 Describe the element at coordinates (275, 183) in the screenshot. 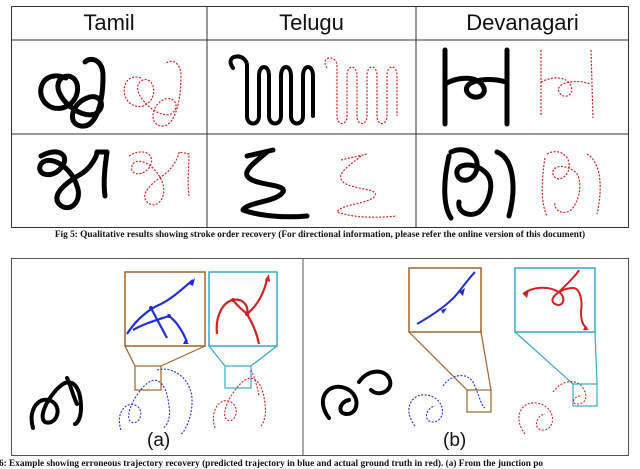

I see `telugu-sample-2-input` at that location.